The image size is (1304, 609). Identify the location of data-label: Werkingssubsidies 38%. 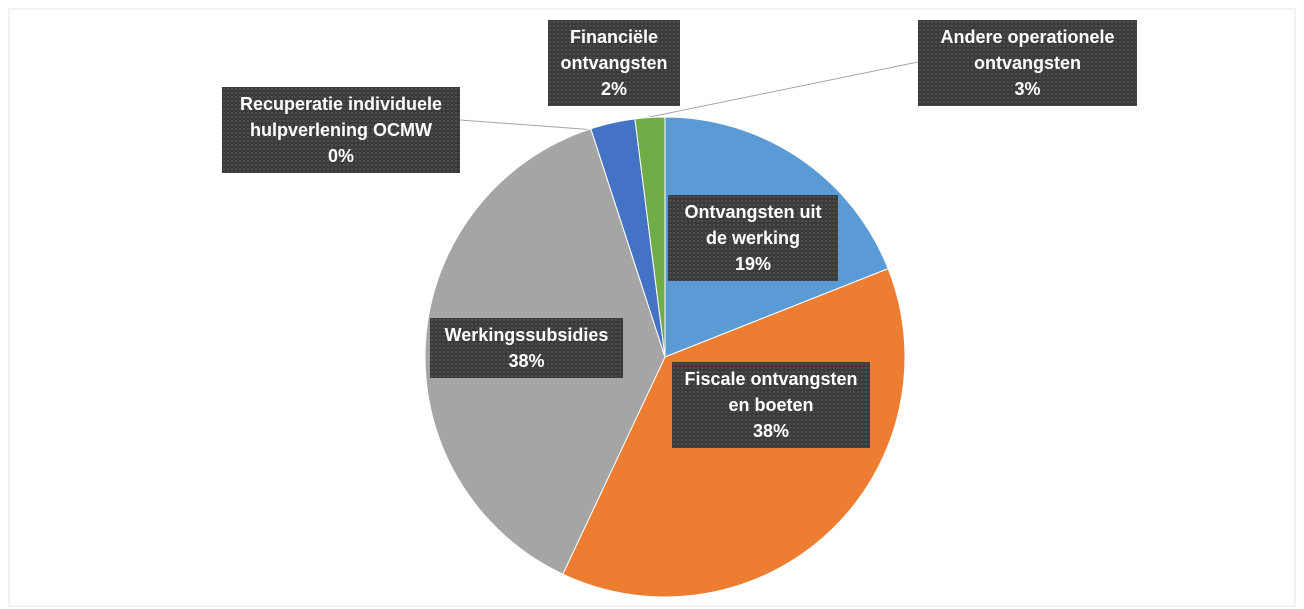
(526, 348).